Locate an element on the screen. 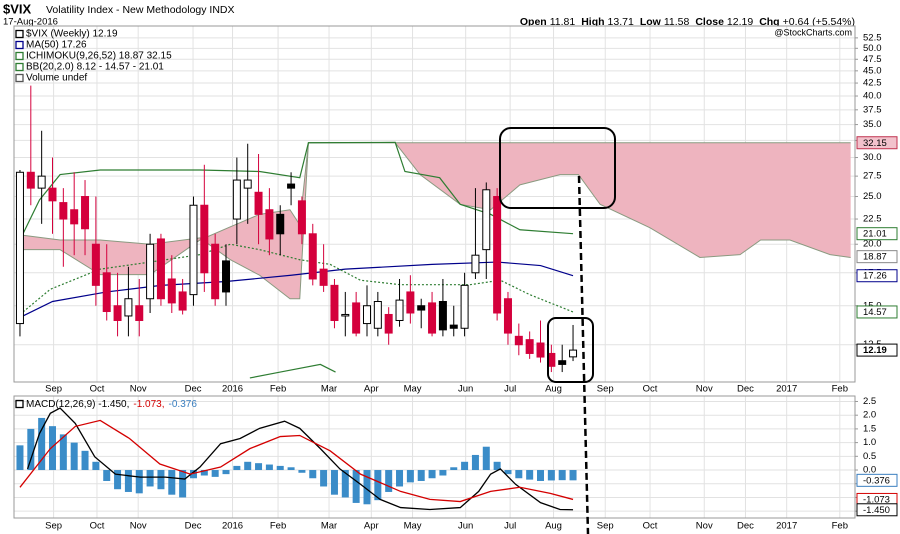 The height and width of the screenshot is (534, 900). legend-label: Volume undef is located at coordinates (56, 78).